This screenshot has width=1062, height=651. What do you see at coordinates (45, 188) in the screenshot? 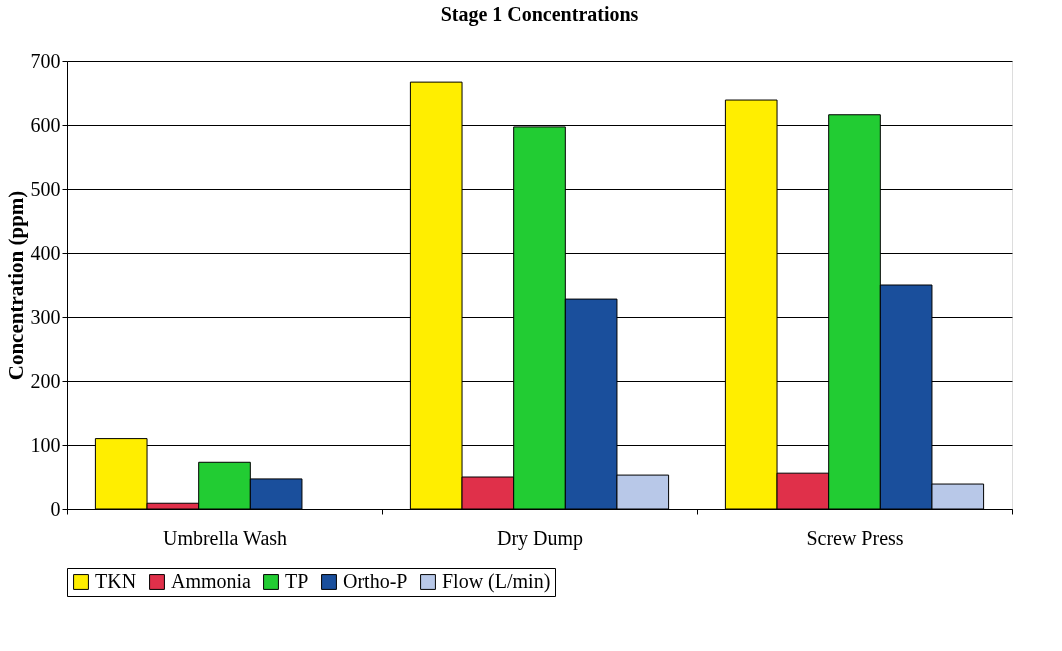
I see `y-tick-label: 500` at bounding box center [45, 188].